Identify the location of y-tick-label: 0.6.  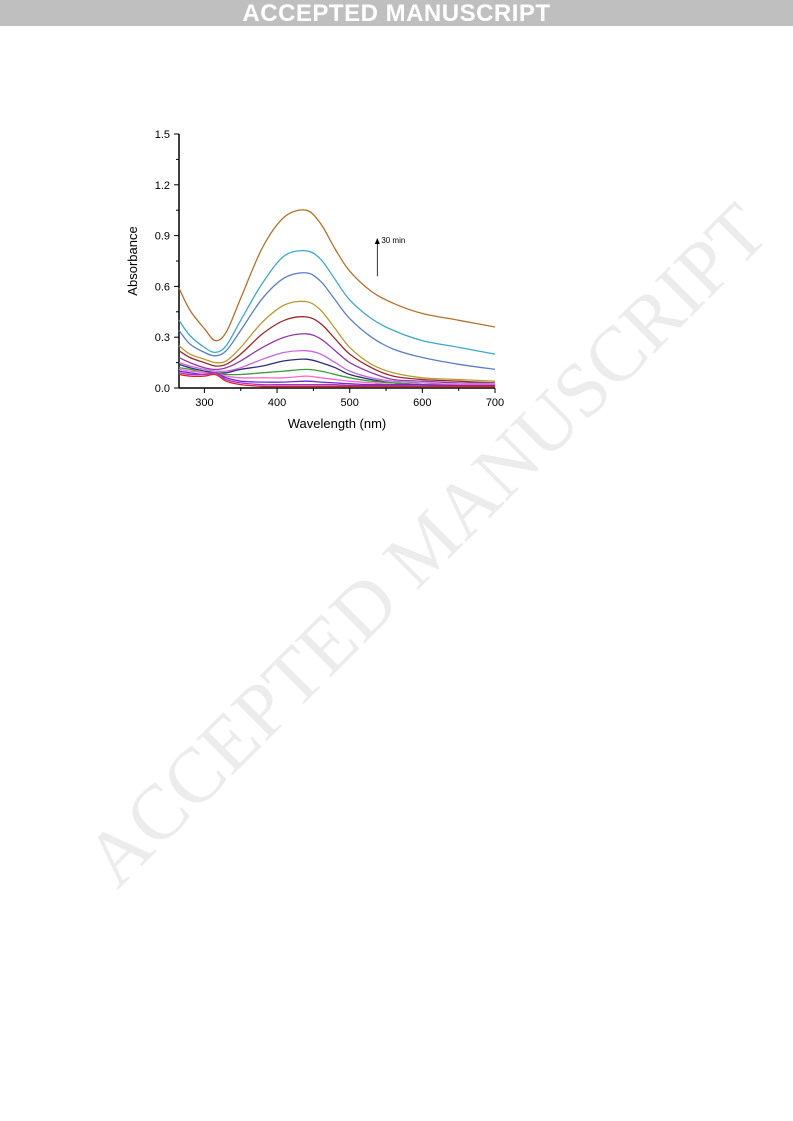
(162, 287).